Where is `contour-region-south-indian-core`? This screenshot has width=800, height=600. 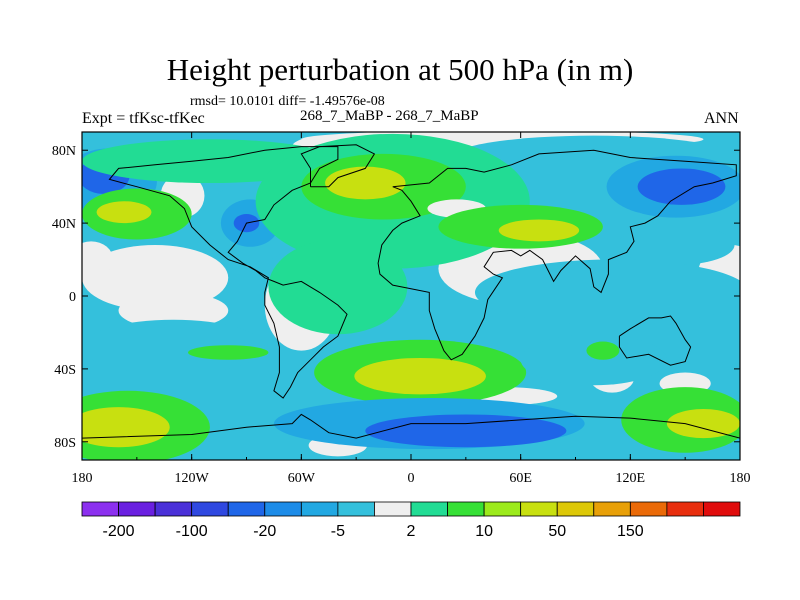 contour-region-south-indian-core is located at coordinates (703, 423).